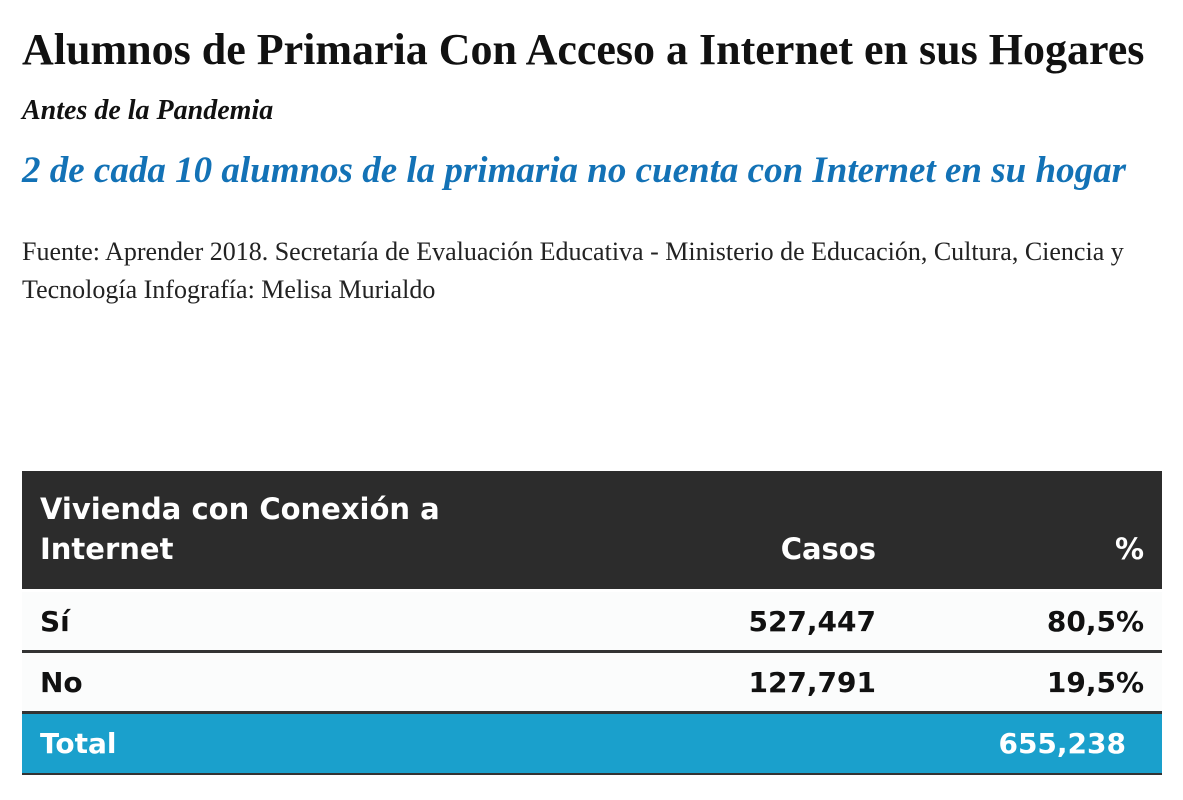 Image resolution: width=1183 pixels, height=800 pixels. I want to click on table-header: Vivienda con Conexión a Internet Casos %, so click(592, 531).